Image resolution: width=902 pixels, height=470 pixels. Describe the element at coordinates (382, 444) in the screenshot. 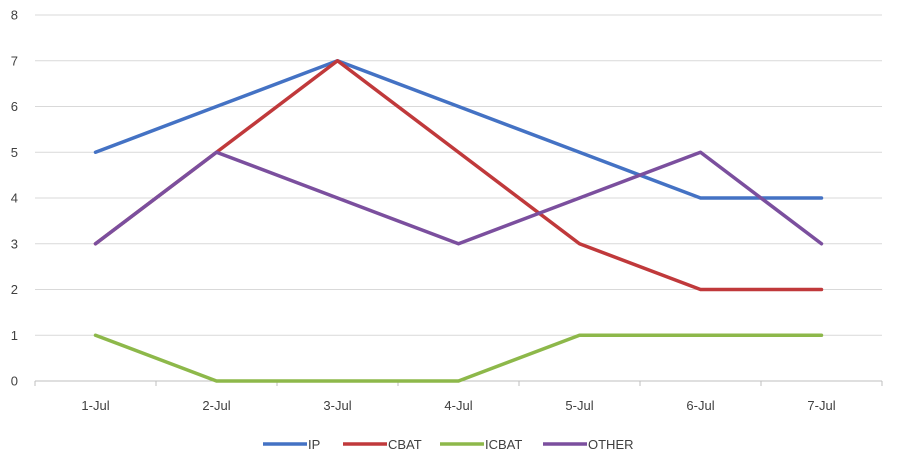

I see `legend-item-cbat: CBAT` at that location.